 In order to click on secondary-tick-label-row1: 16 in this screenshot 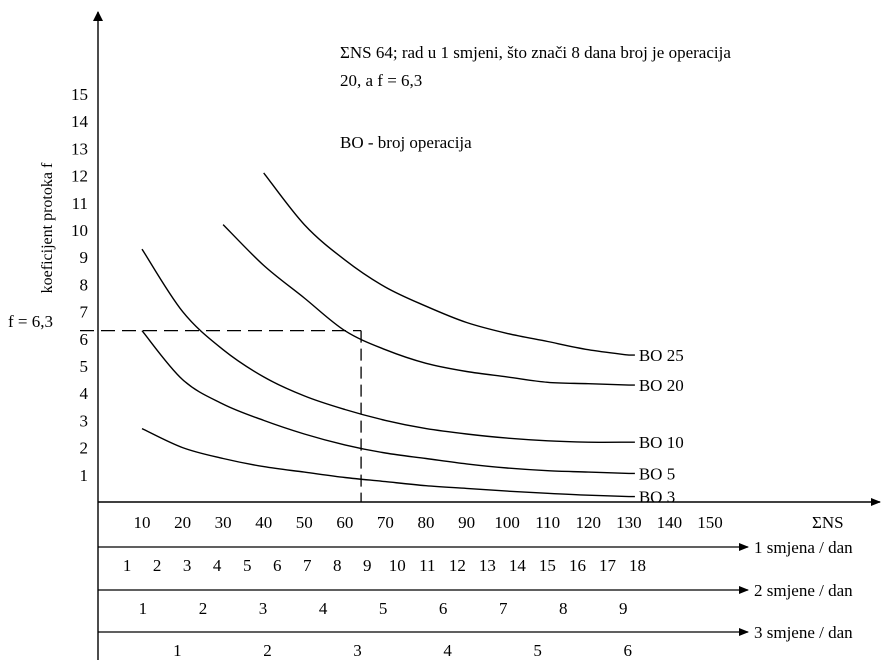, I will do `click(577, 565)`.